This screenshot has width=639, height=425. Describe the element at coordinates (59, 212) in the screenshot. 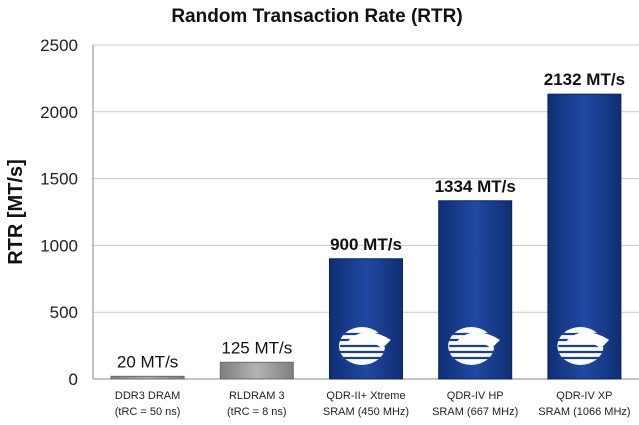

I see `y-tick-labels: 0 500 1000 1500 2000 2500` at that location.